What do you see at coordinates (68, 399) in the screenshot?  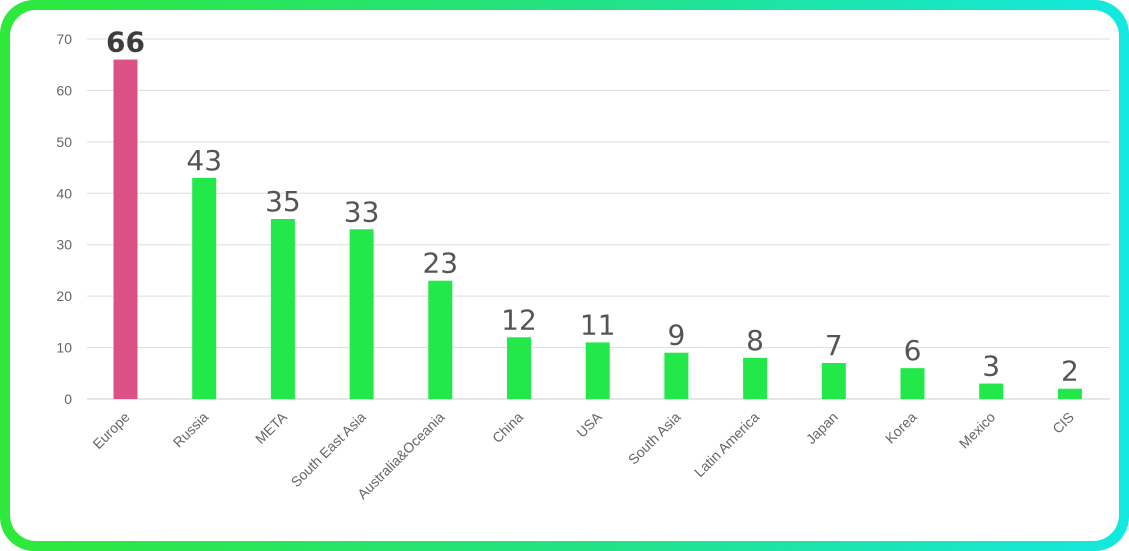 I see `y-tick-label: 0` at bounding box center [68, 399].